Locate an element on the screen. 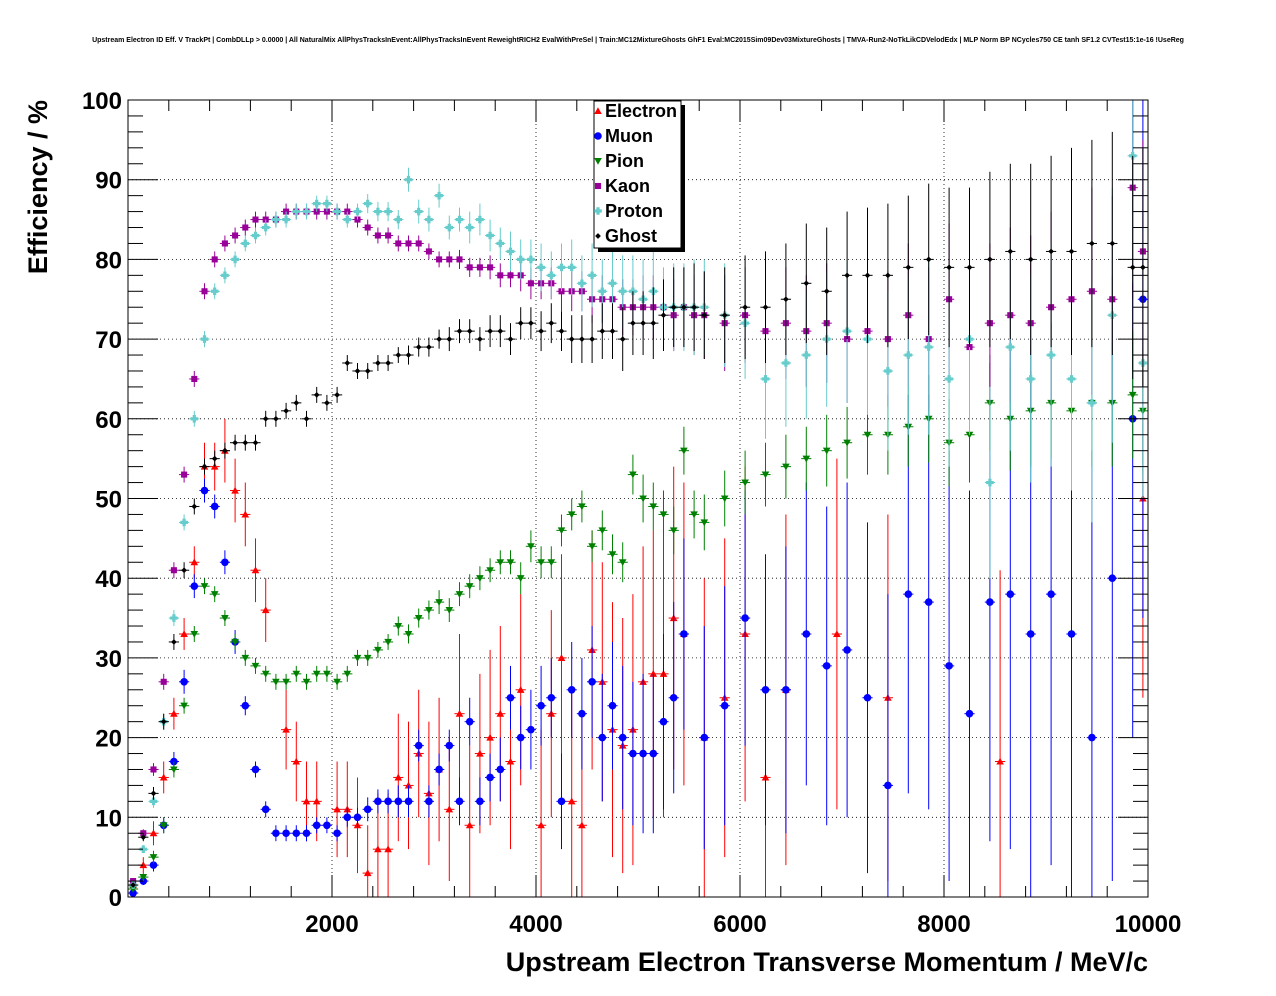 Image resolution: width=1276 pixels, height=996 pixels. y-tick-label: 80 is located at coordinates (108, 260).